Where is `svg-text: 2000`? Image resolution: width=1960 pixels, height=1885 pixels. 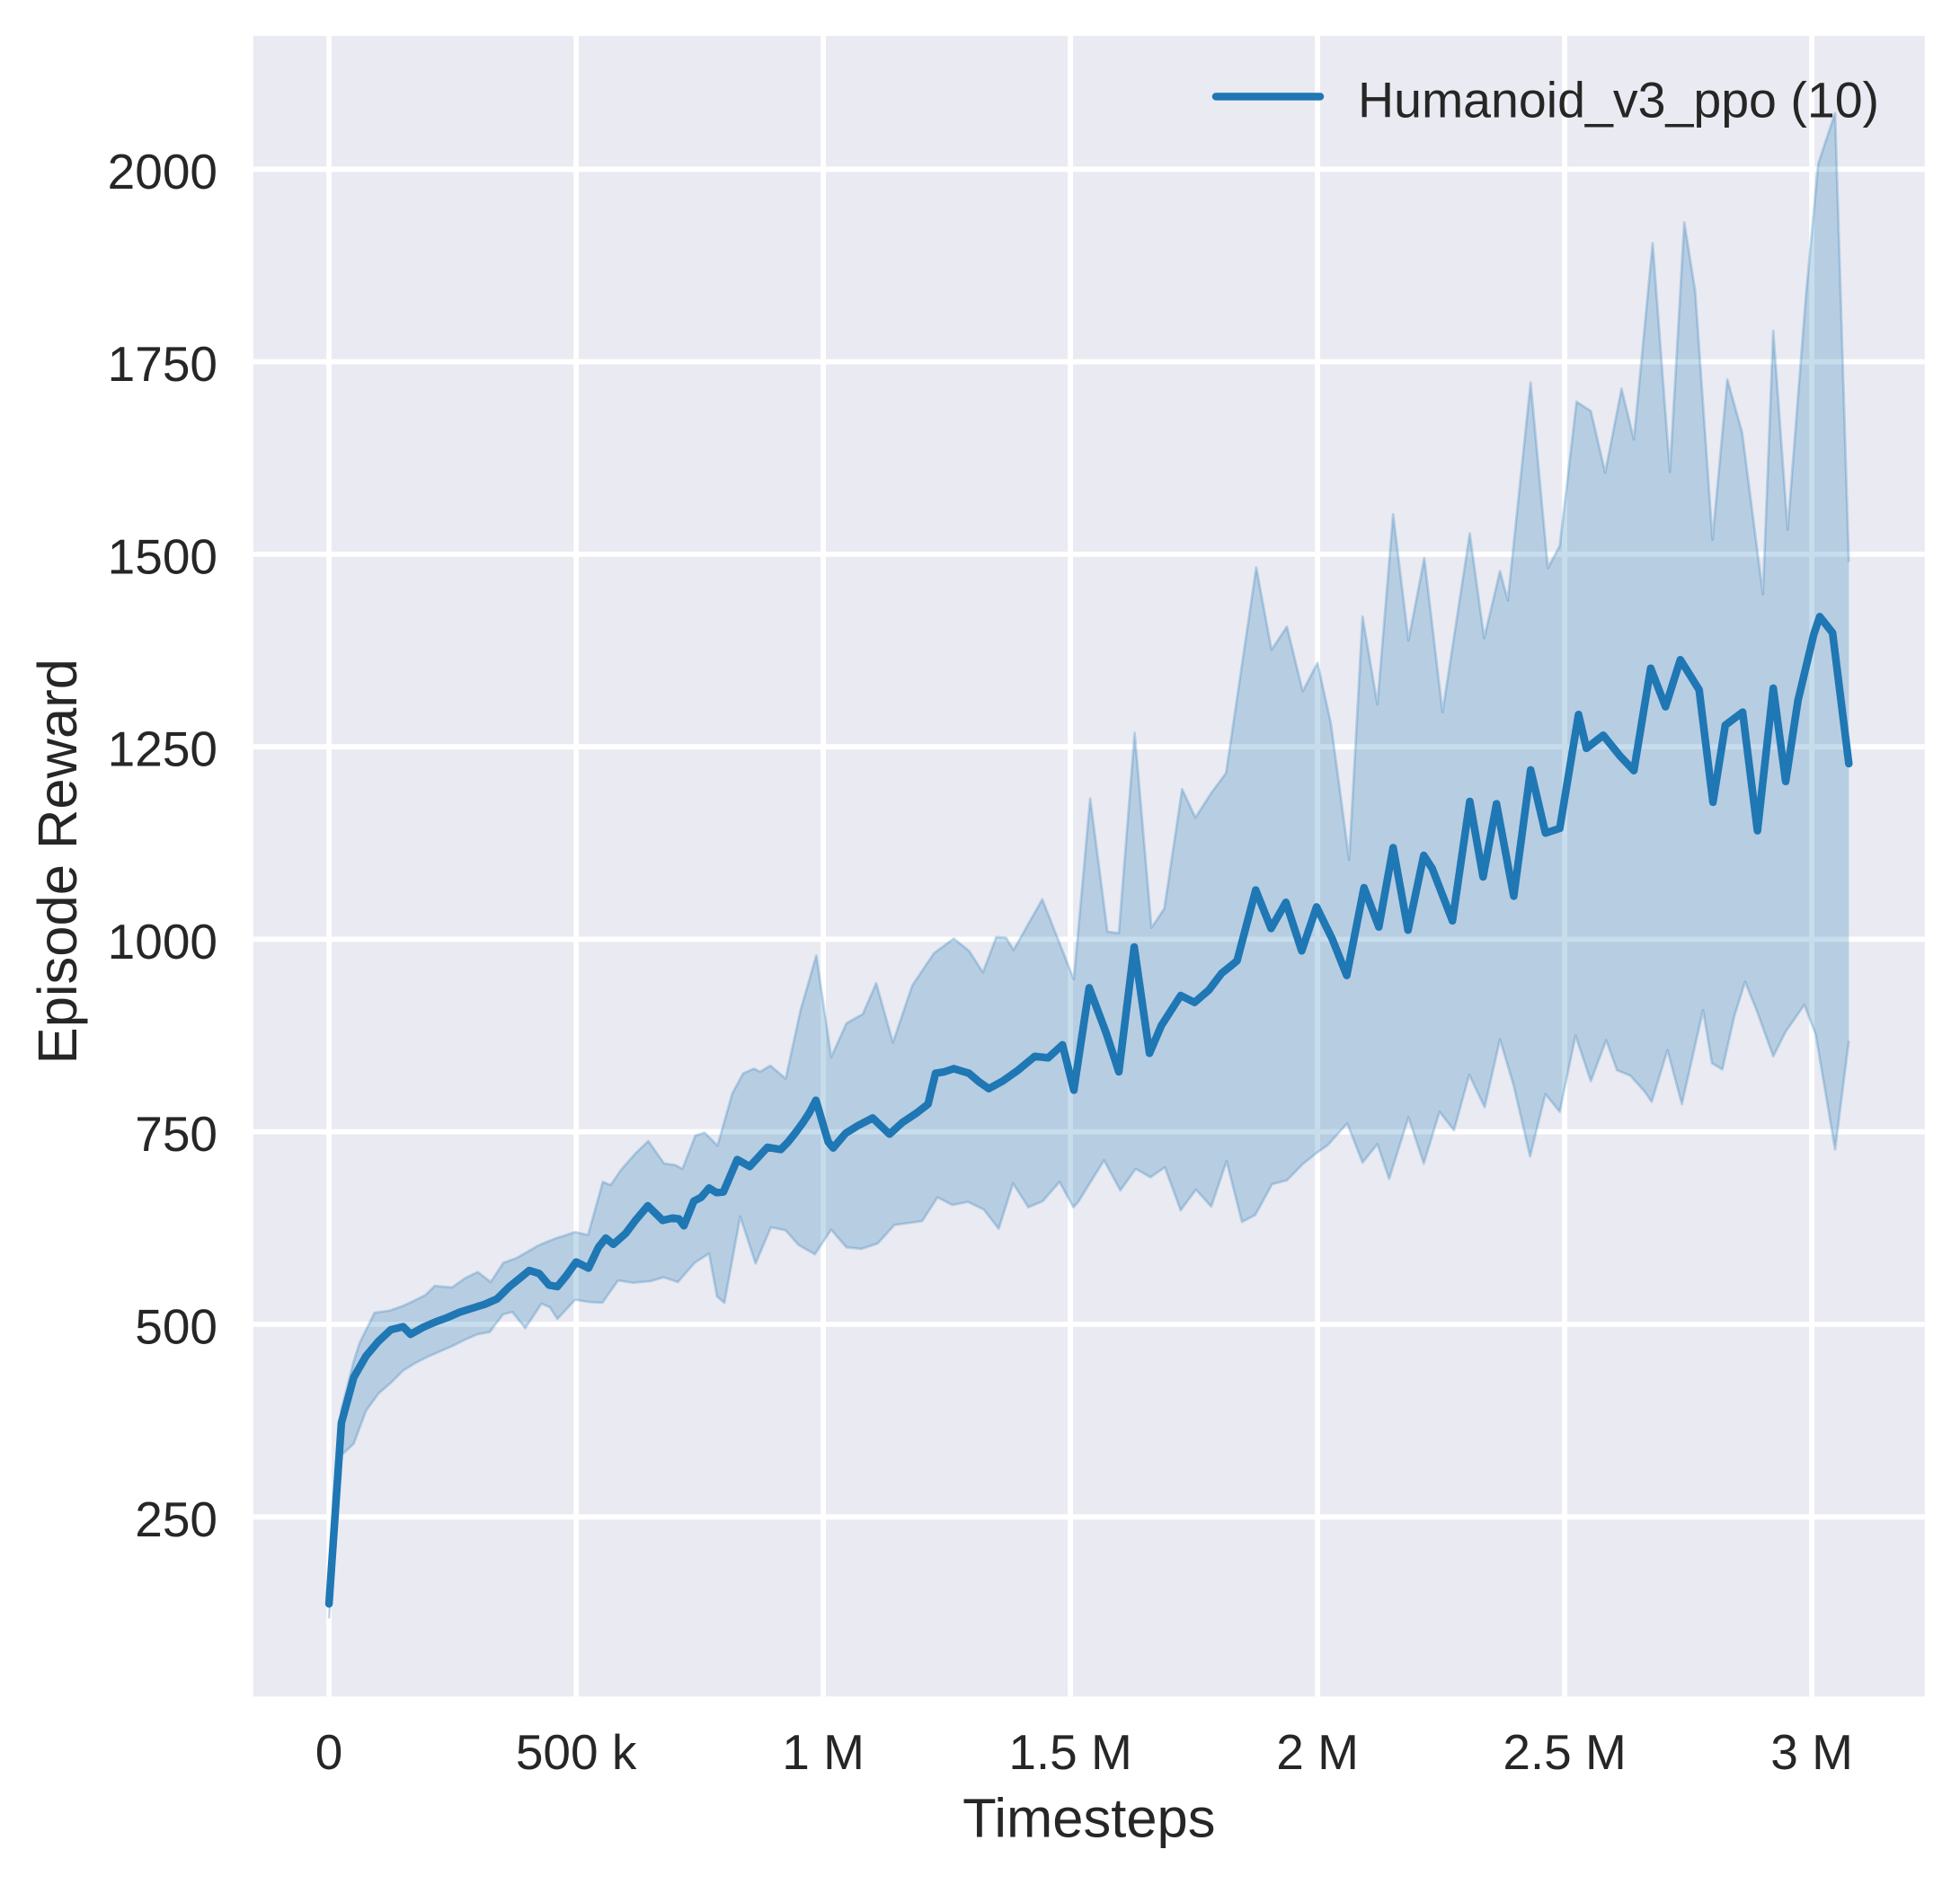
svg-text: 2000 is located at coordinates (163, 171).